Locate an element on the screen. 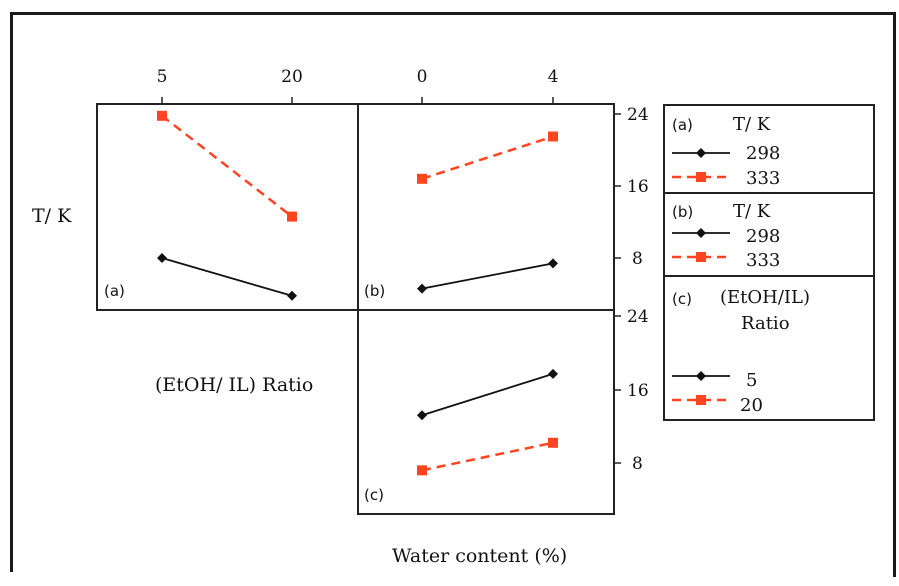  legend-c-entry-1: 20 is located at coordinates (751, 405).